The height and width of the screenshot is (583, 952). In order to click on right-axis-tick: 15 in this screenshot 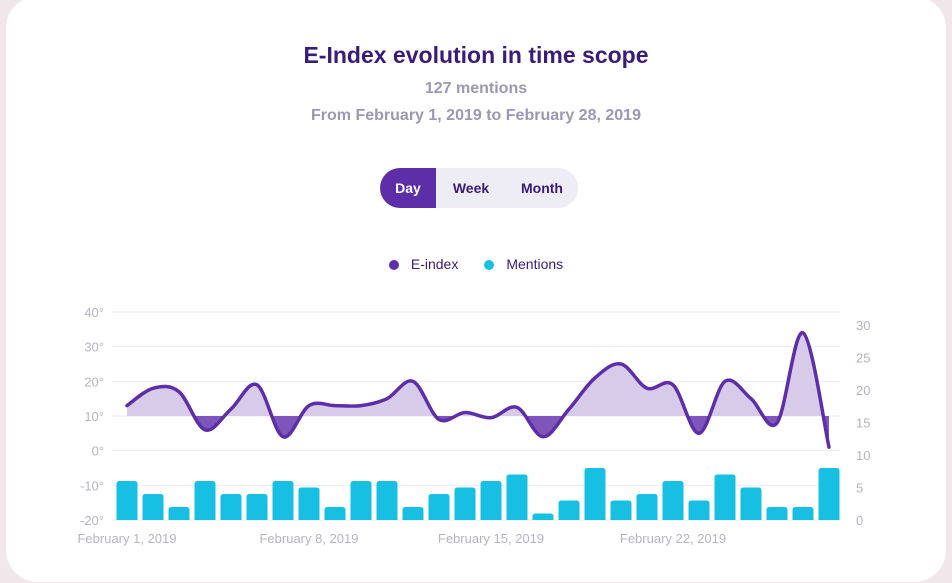, I will do `click(863, 423)`.